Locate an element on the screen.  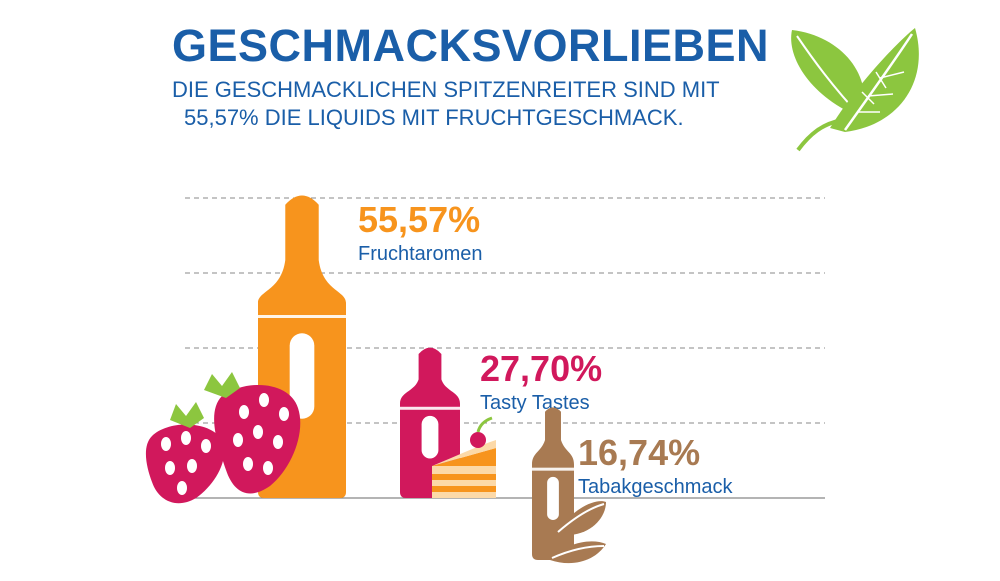
value-label: 27,70% is located at coordinates (541, 368).